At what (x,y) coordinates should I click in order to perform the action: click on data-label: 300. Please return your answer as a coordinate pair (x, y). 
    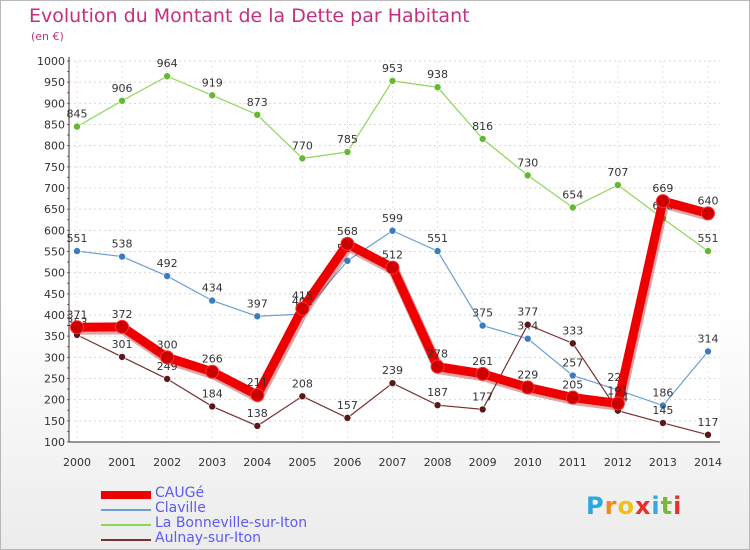
    Looking at the image, I should click on (167, 344).